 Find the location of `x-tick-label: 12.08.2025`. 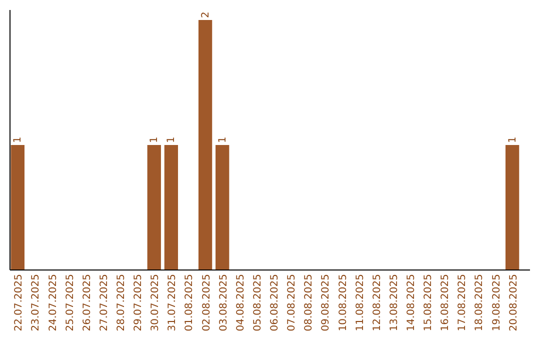

x-tick-label: 12.08.2025 is located at coordinates (377, 303).